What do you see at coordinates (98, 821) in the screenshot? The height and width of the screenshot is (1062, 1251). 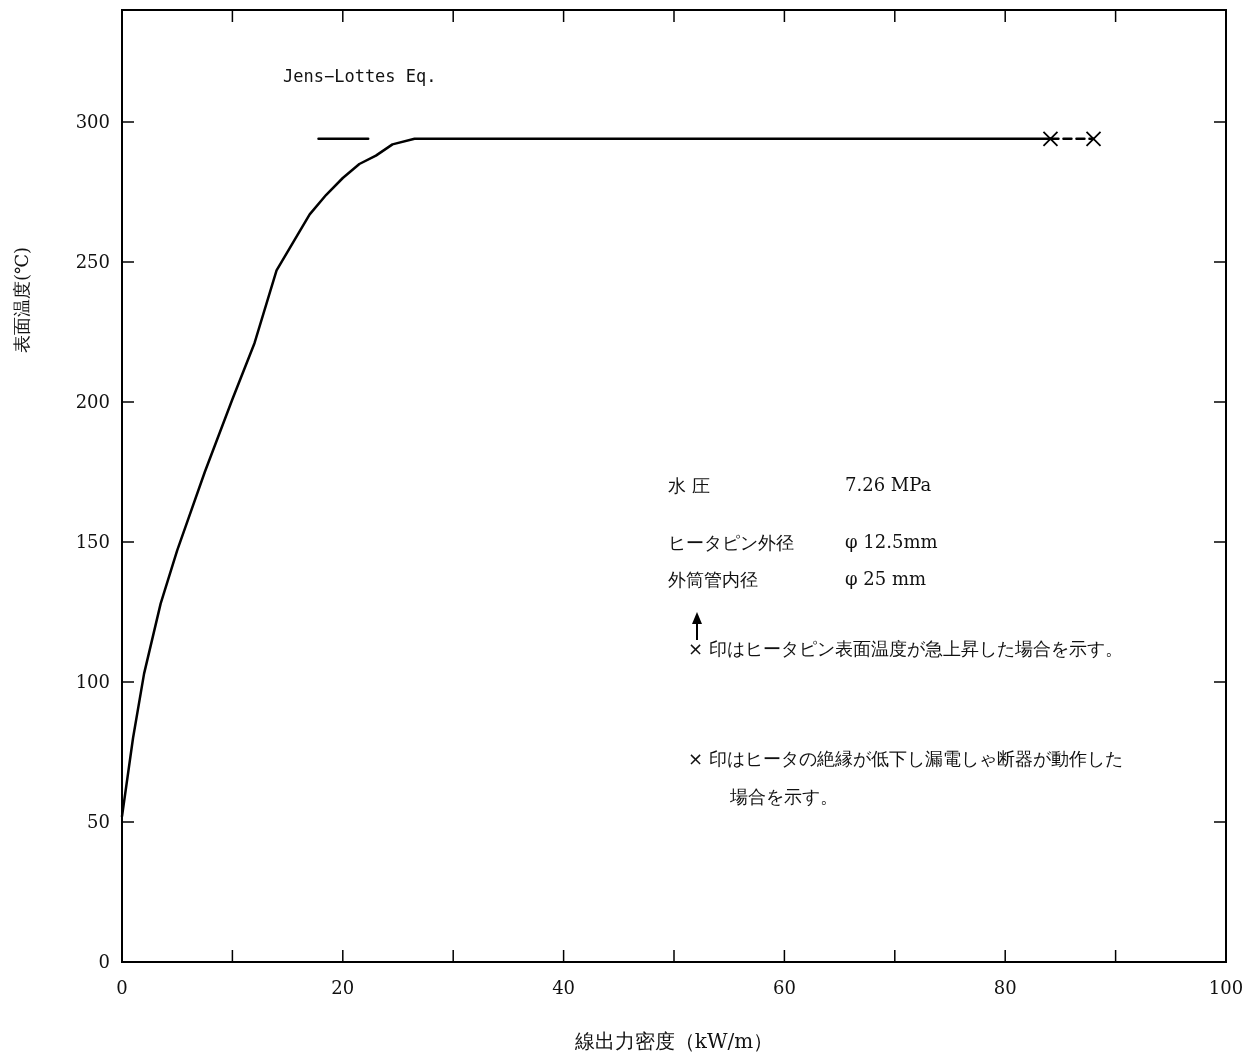 I see `y-tick-label: 50` at bounding box center [98, 821].